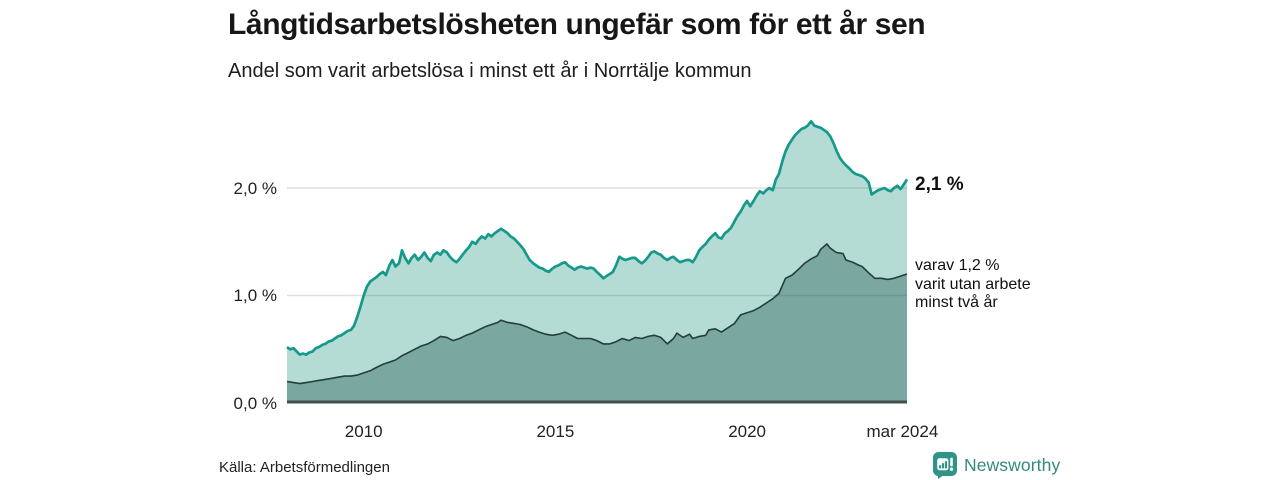 This screenshot has width=1280, height=480. What do you see at coordinates (902, 431) in the screenshot?
I see `x-axis-tick-label: mar 2024` at bounding box center [902, 431].